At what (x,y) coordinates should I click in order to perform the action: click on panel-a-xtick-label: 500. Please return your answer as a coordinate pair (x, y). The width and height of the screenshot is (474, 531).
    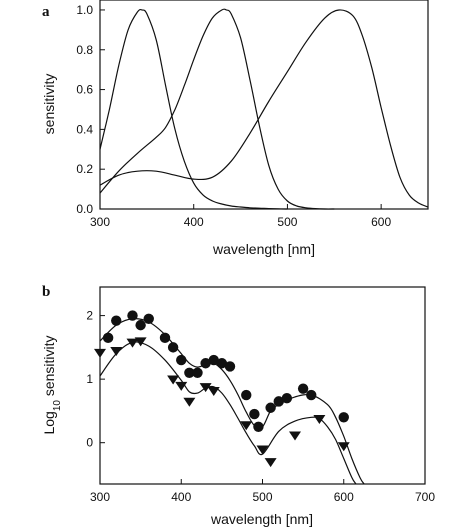
    Looking at the image, I should click on (287, 222).